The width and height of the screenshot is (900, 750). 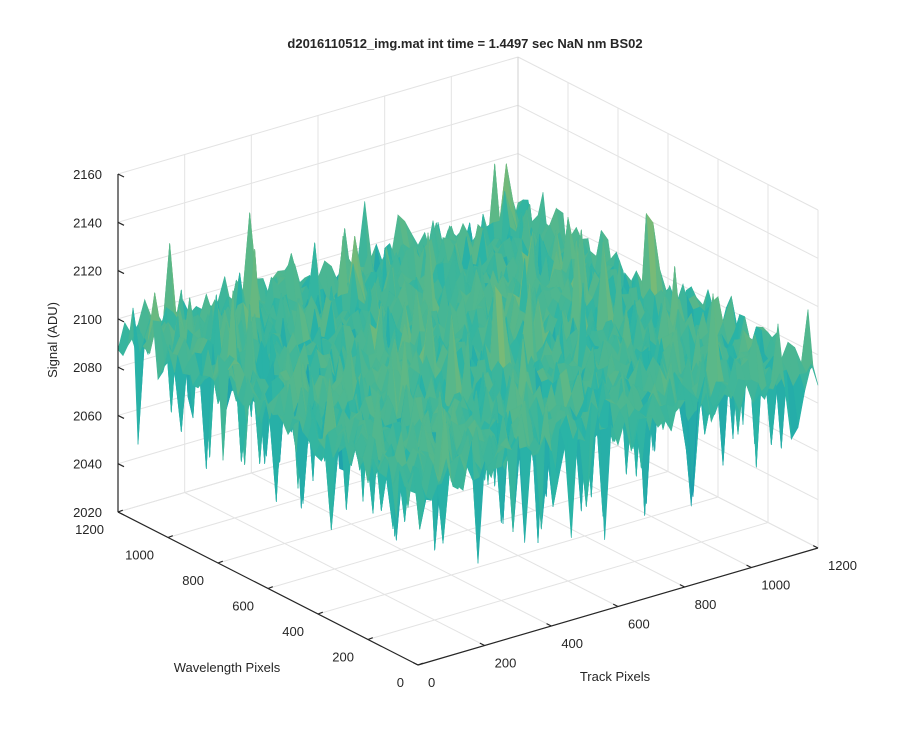 What do you see at coordinates (615, 676) in the screenshot?
I see `x-axis-label: Track Pixels` at bounding box center [615, 676].